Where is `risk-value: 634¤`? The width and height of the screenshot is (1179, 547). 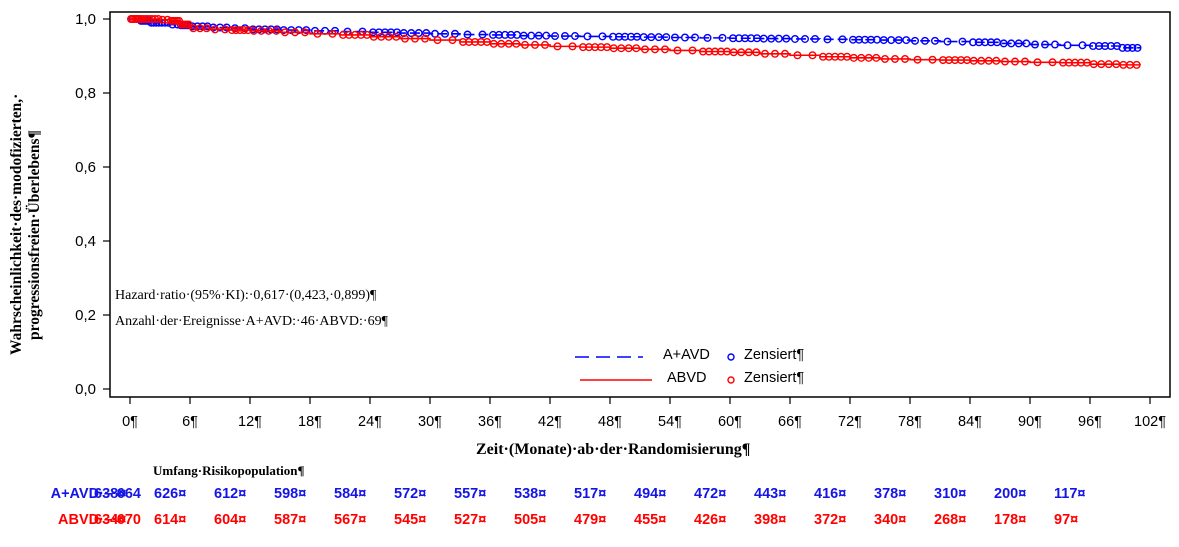 risk-value: 634¤ is located at coordinates (110, 520).